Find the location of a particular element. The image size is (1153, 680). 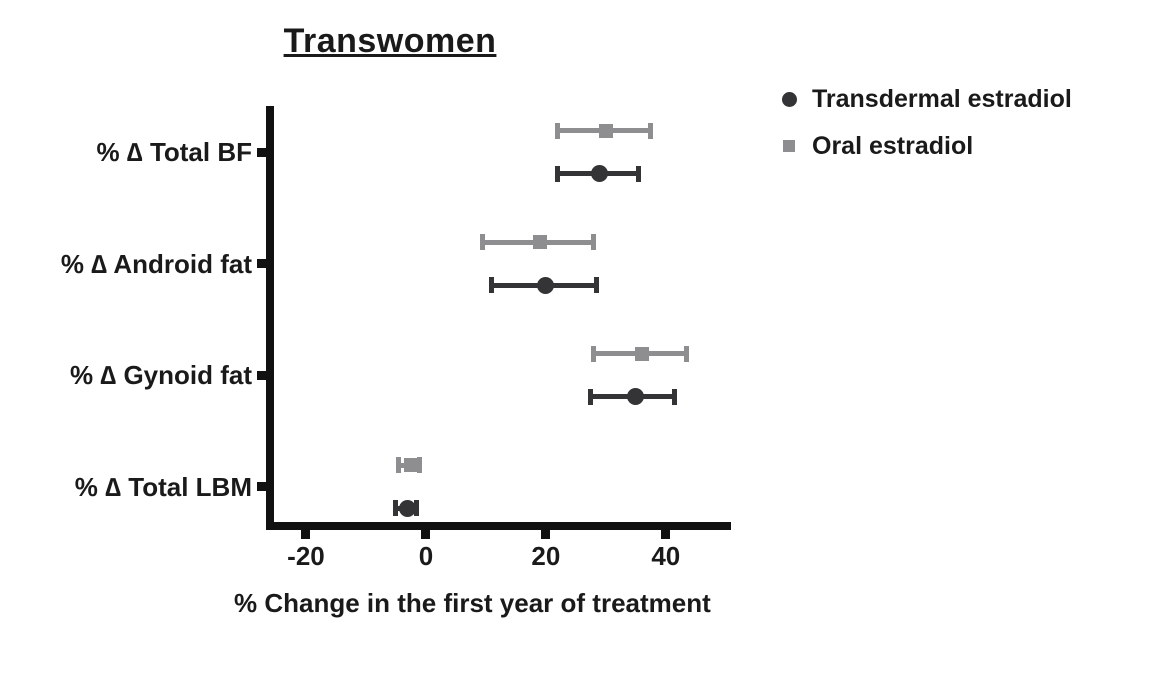

x-tick-label: 0 is located at coordinates (426, 556).